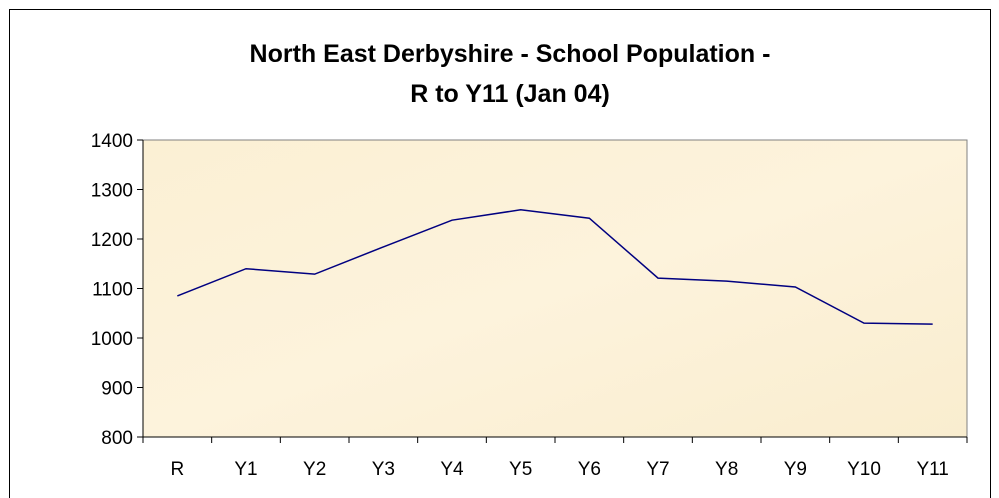  Describe the element at coordinates (452, 469) in the screenshot. I see `x-tick-label: Y4` at that location.